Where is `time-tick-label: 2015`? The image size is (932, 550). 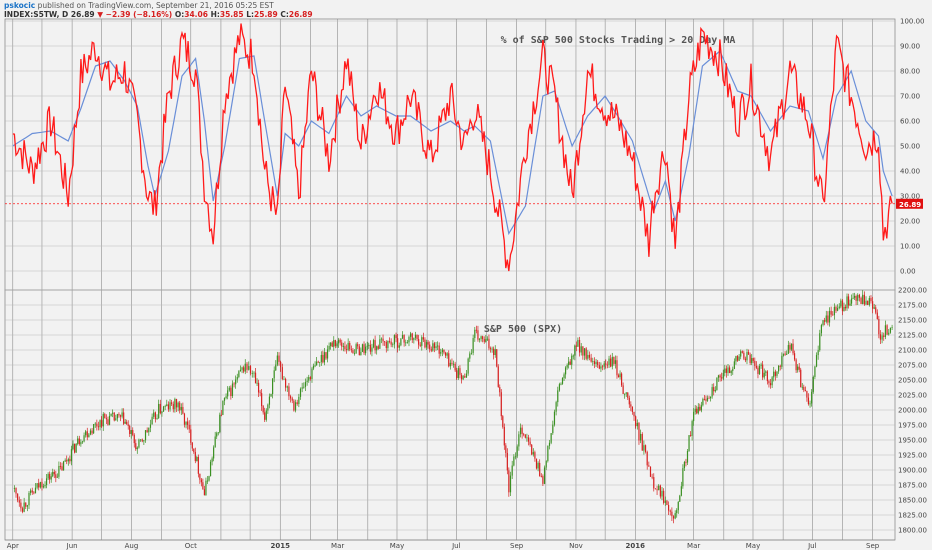
time-tick-label: 2015 is located at coordinates (281, 546).